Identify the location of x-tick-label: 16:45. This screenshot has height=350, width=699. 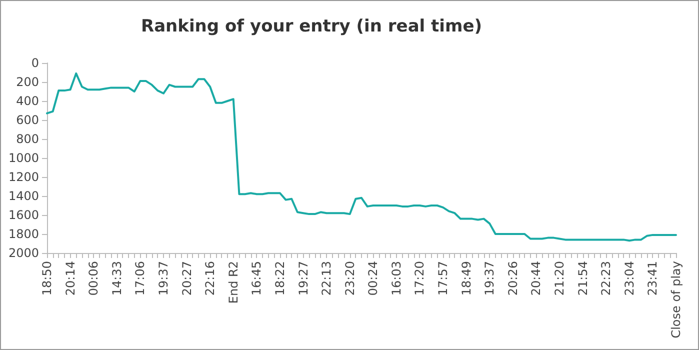
(257, 278).